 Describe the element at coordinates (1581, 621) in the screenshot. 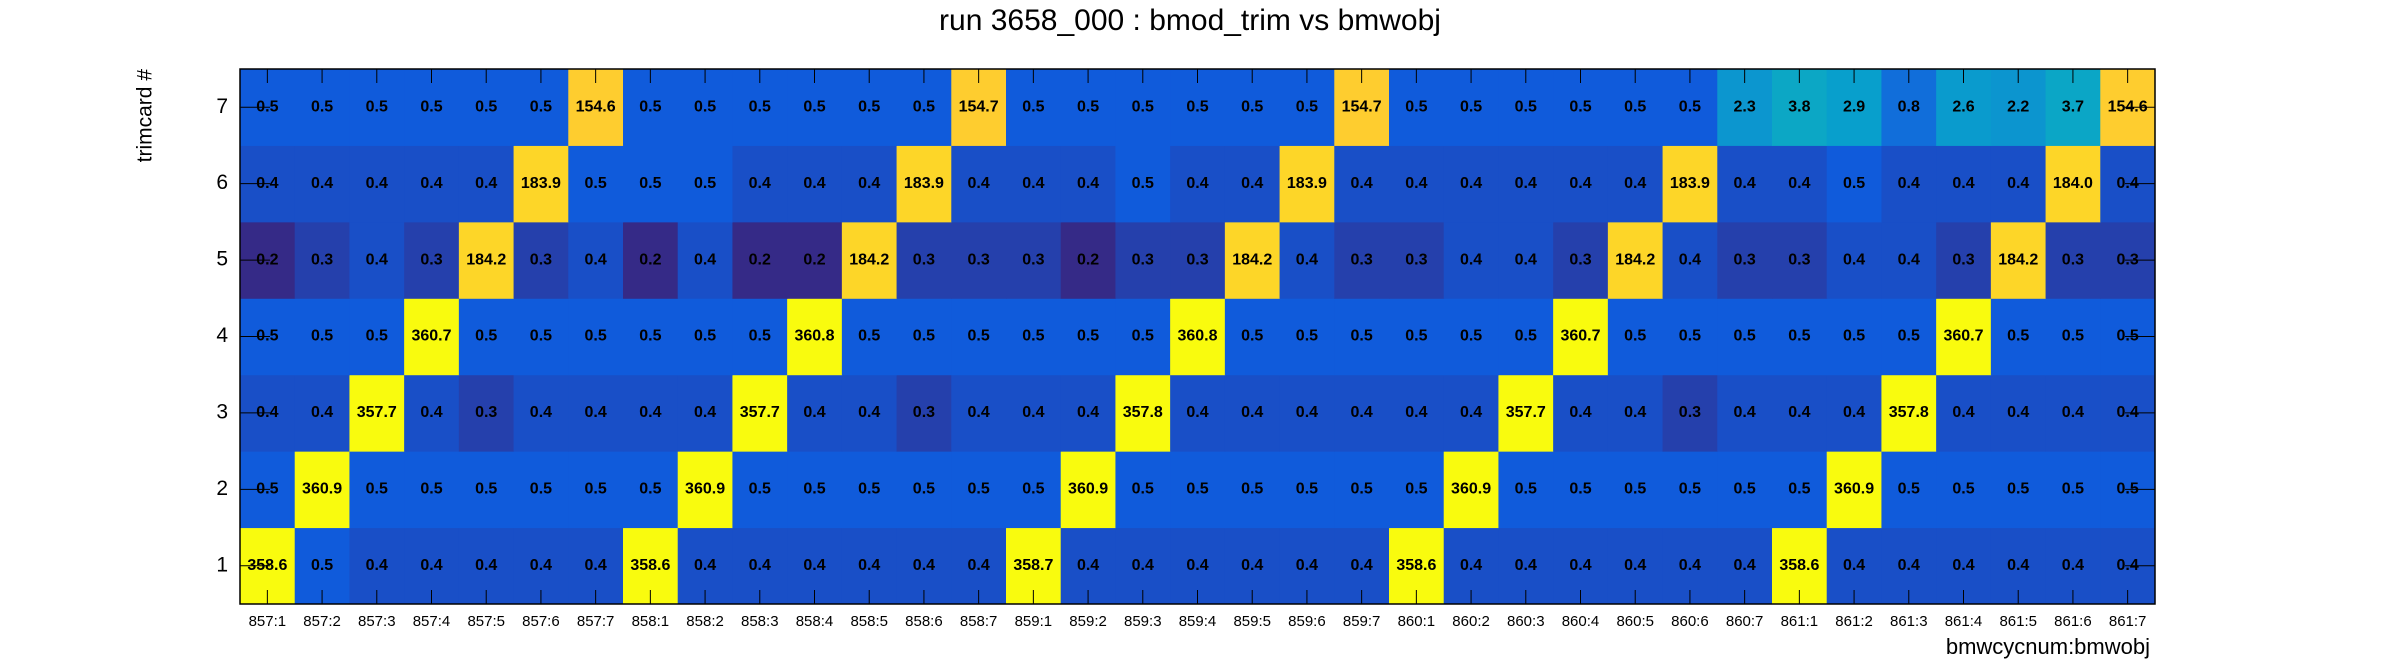

I see `x-tick-label: 860:4` at that location.